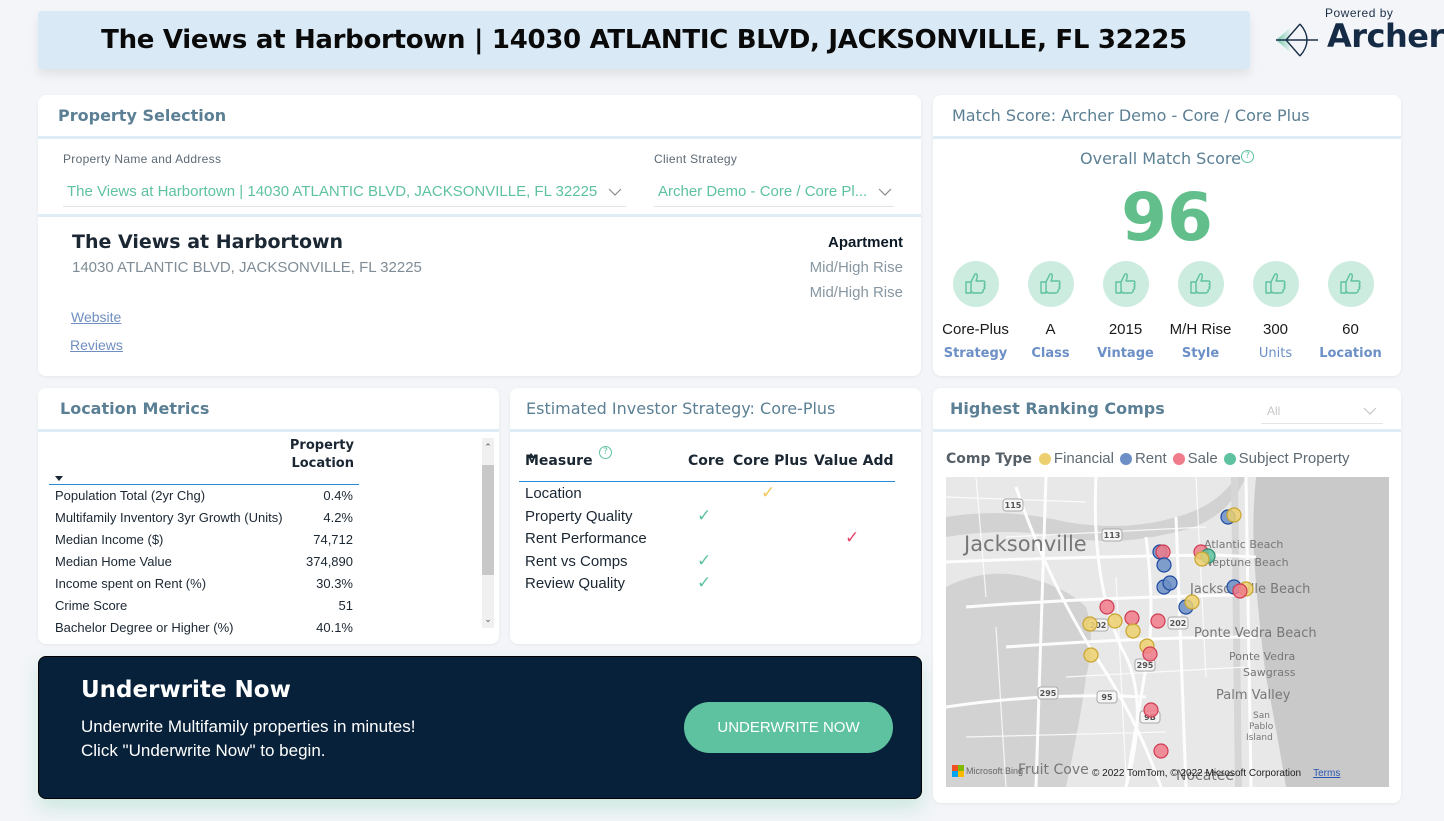 This screenshot has width=1444, height=821. I want to click on table-header: Measure ? Core Core Plus Value Add, so click(707, 463).